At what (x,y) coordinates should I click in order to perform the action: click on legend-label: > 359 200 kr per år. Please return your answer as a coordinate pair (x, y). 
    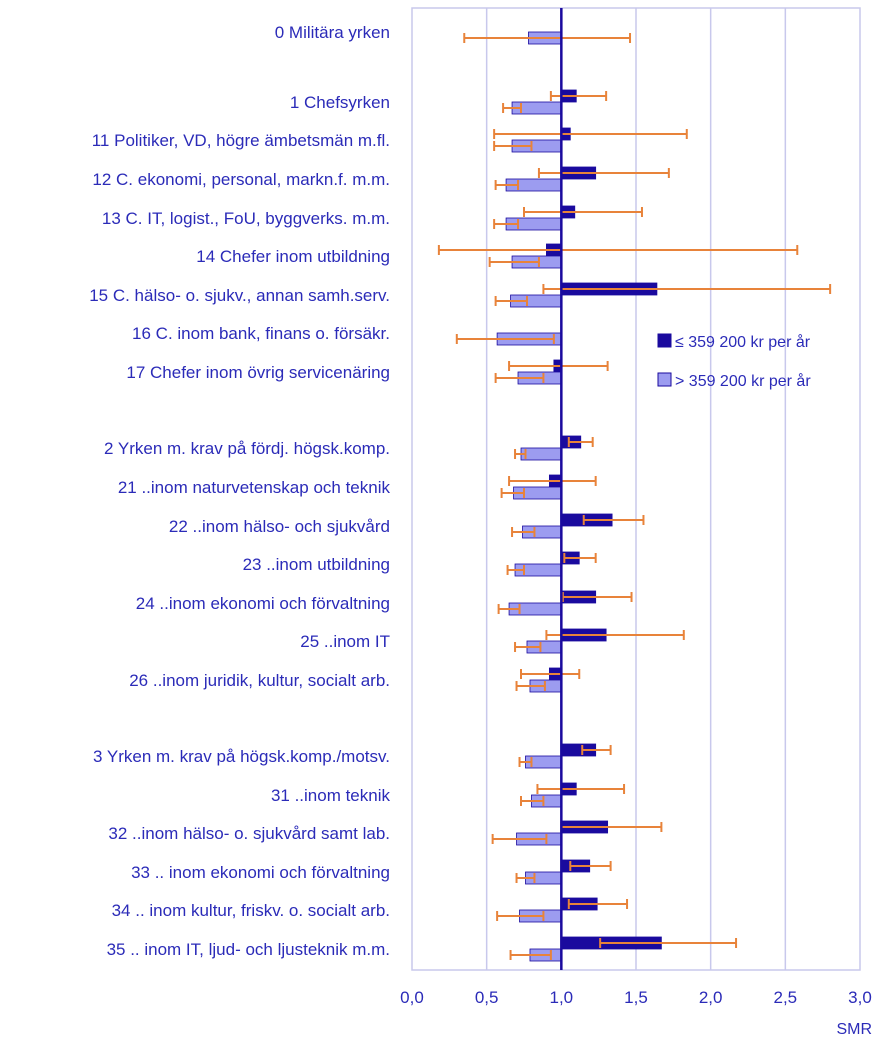
    Looking at the image, I should click on (743, 381).